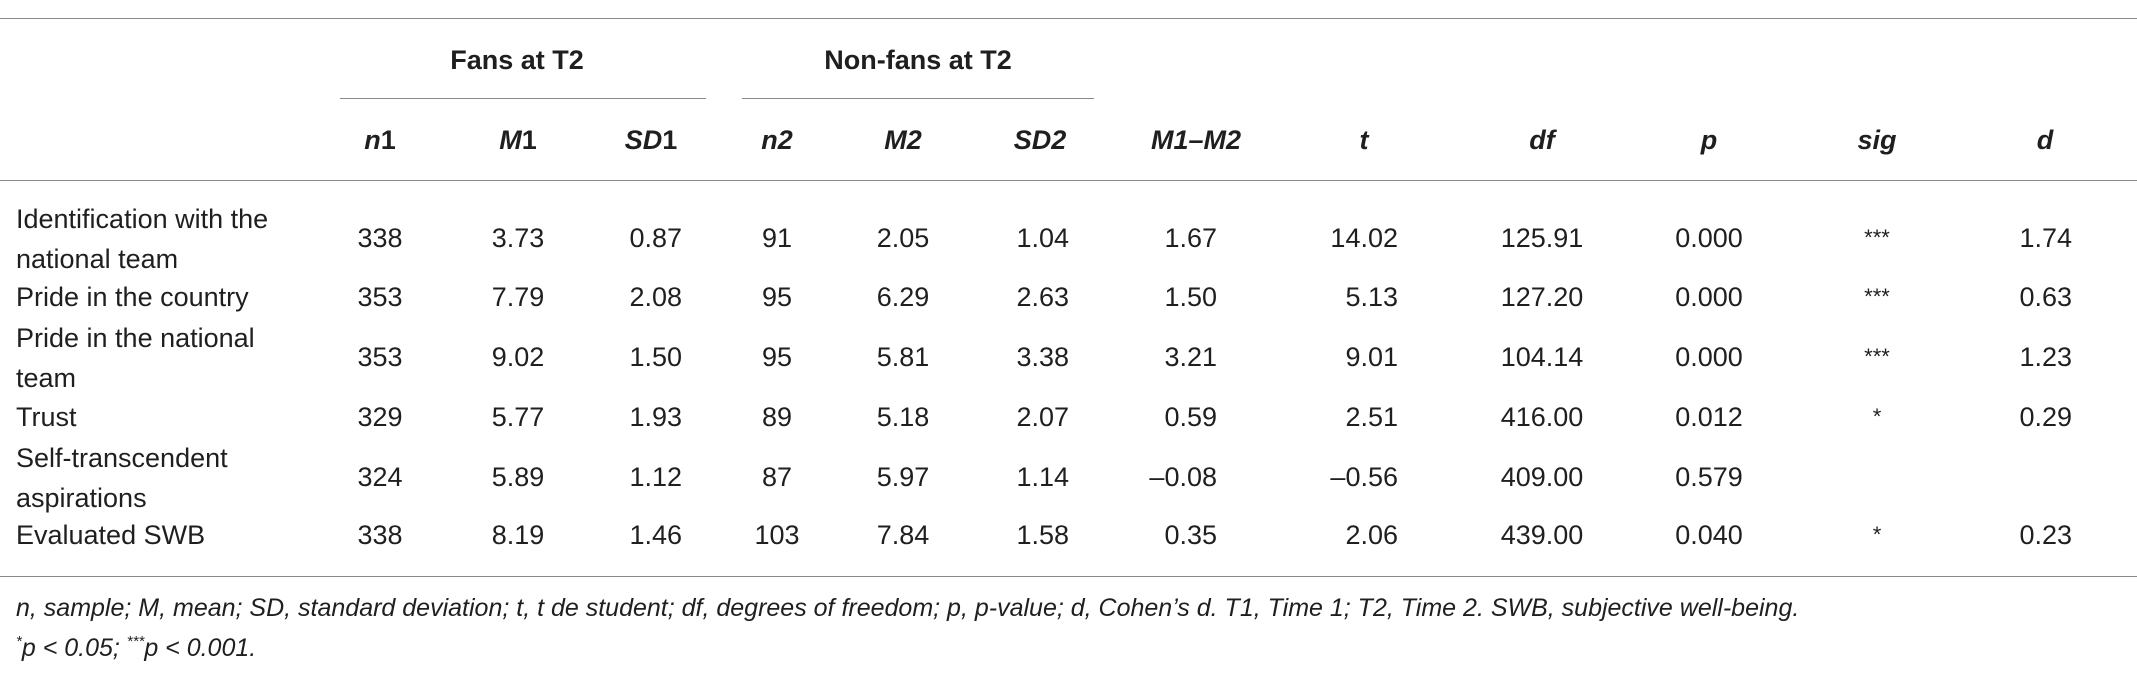 Image resolution: width=2137 pixels, height=678 pixels. I want to click on header-rule, so click(1068, 180).